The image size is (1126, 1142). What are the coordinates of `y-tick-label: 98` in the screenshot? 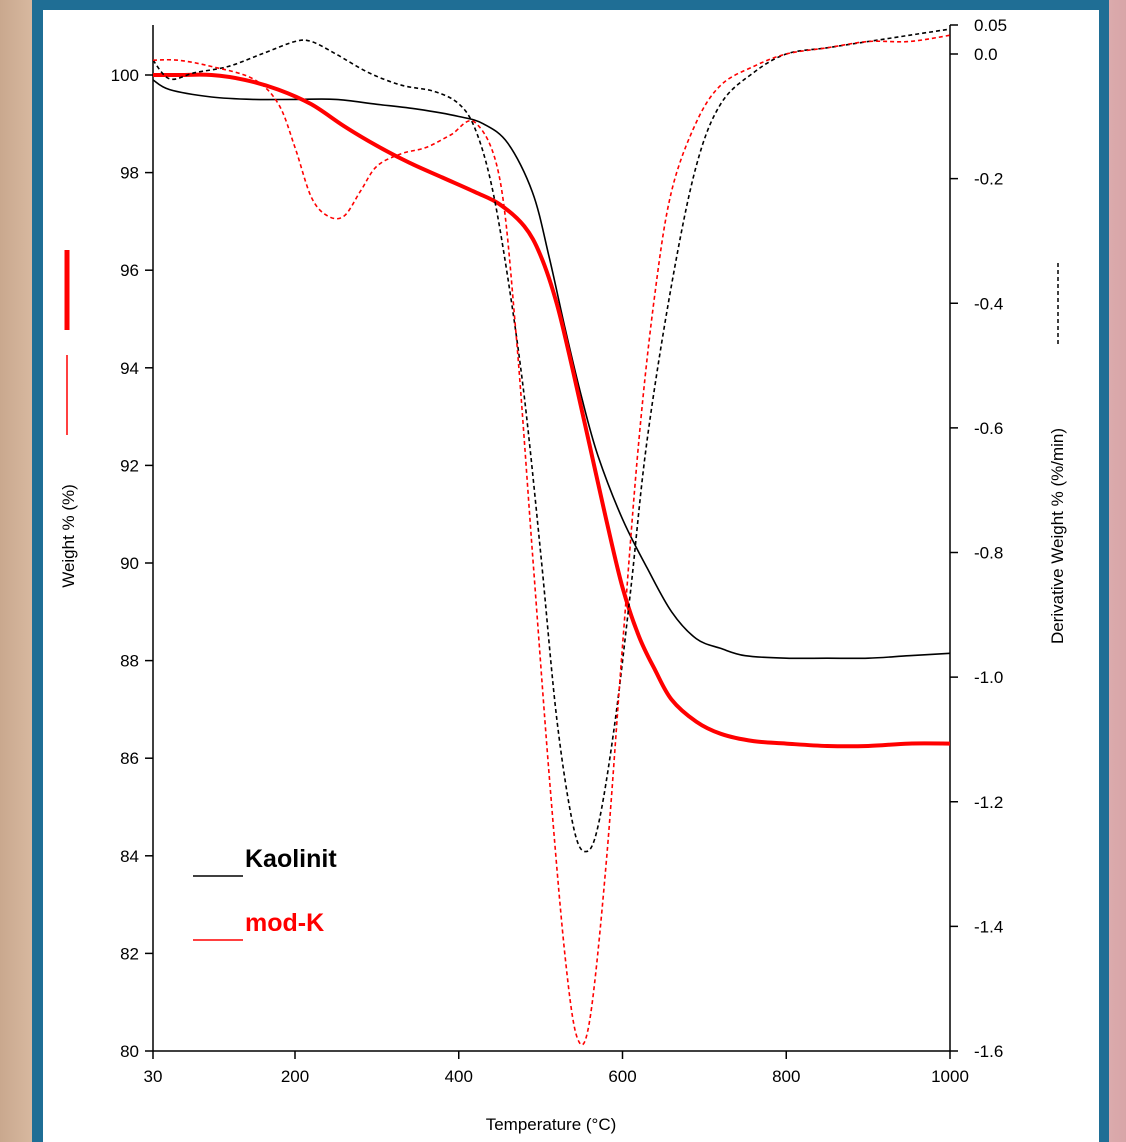 It's located at (129, 173).